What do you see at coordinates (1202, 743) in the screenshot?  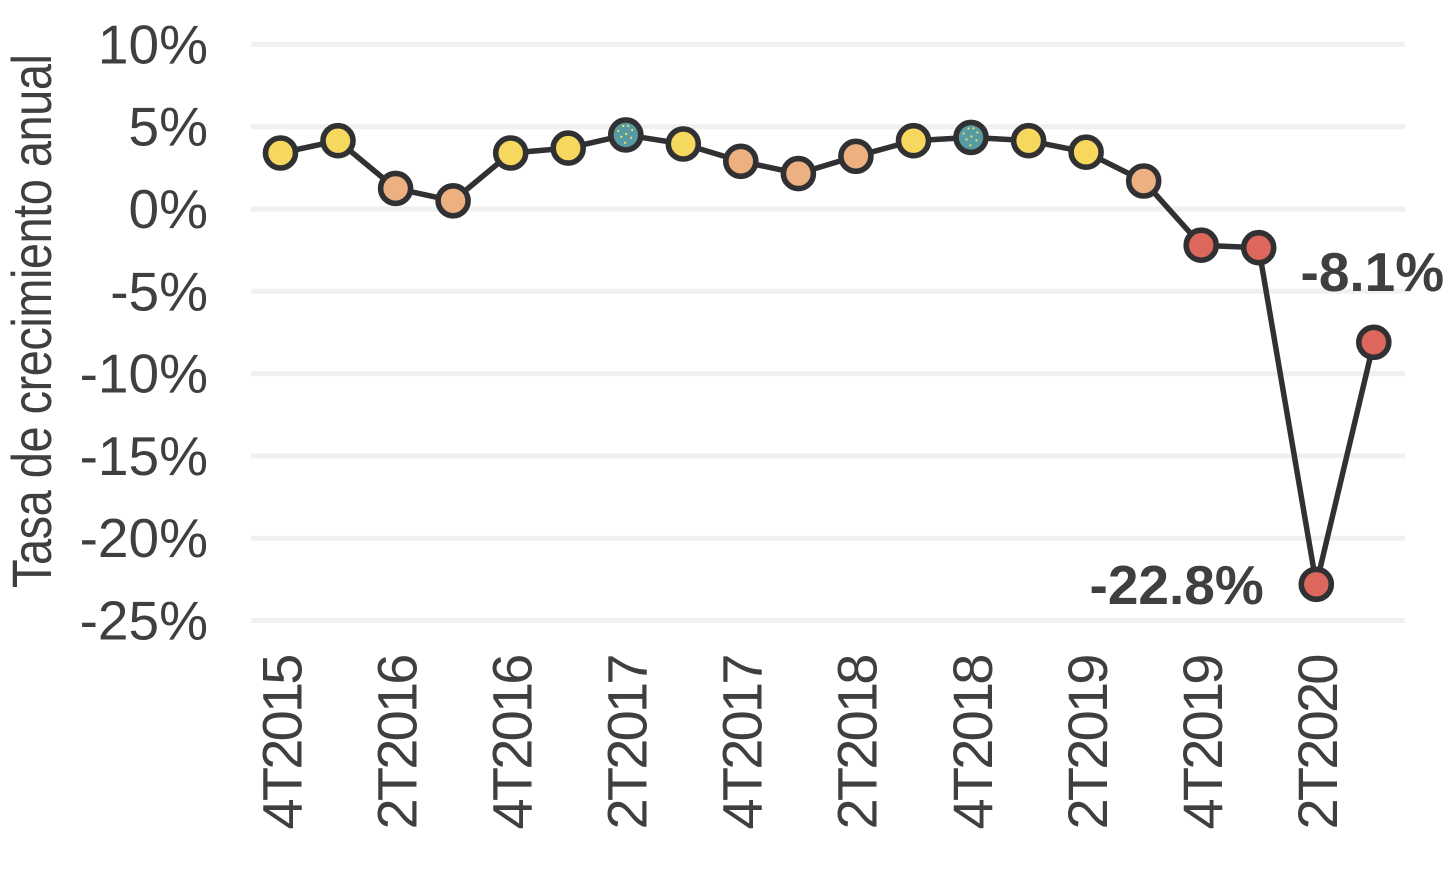 I see `svg-text: 4T2019` at bounding box center [1202, 743].